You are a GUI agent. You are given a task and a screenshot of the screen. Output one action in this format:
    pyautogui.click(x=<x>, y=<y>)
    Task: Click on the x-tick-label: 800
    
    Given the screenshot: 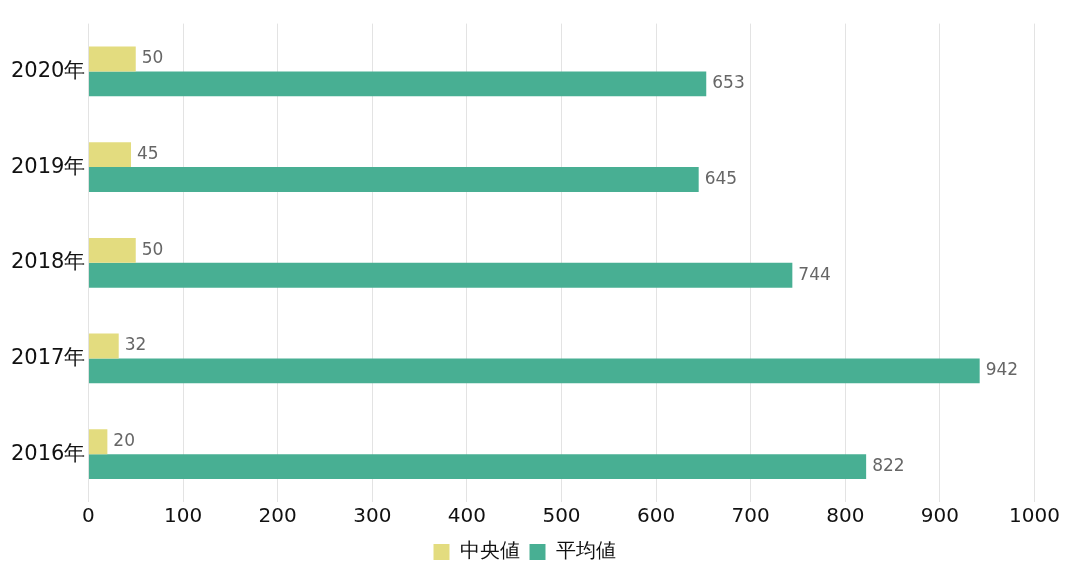 What is the action you would take?
    pyautogui.click(x=845, y=515)
    